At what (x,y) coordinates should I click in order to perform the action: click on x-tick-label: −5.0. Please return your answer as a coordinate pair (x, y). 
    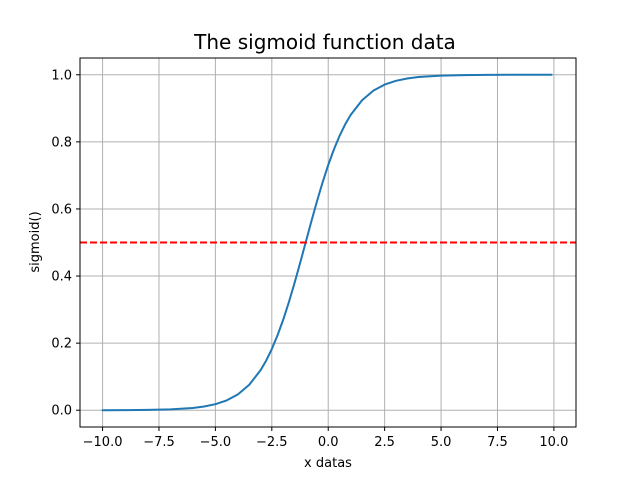
    Looking at the image, I should click on (216, 442).